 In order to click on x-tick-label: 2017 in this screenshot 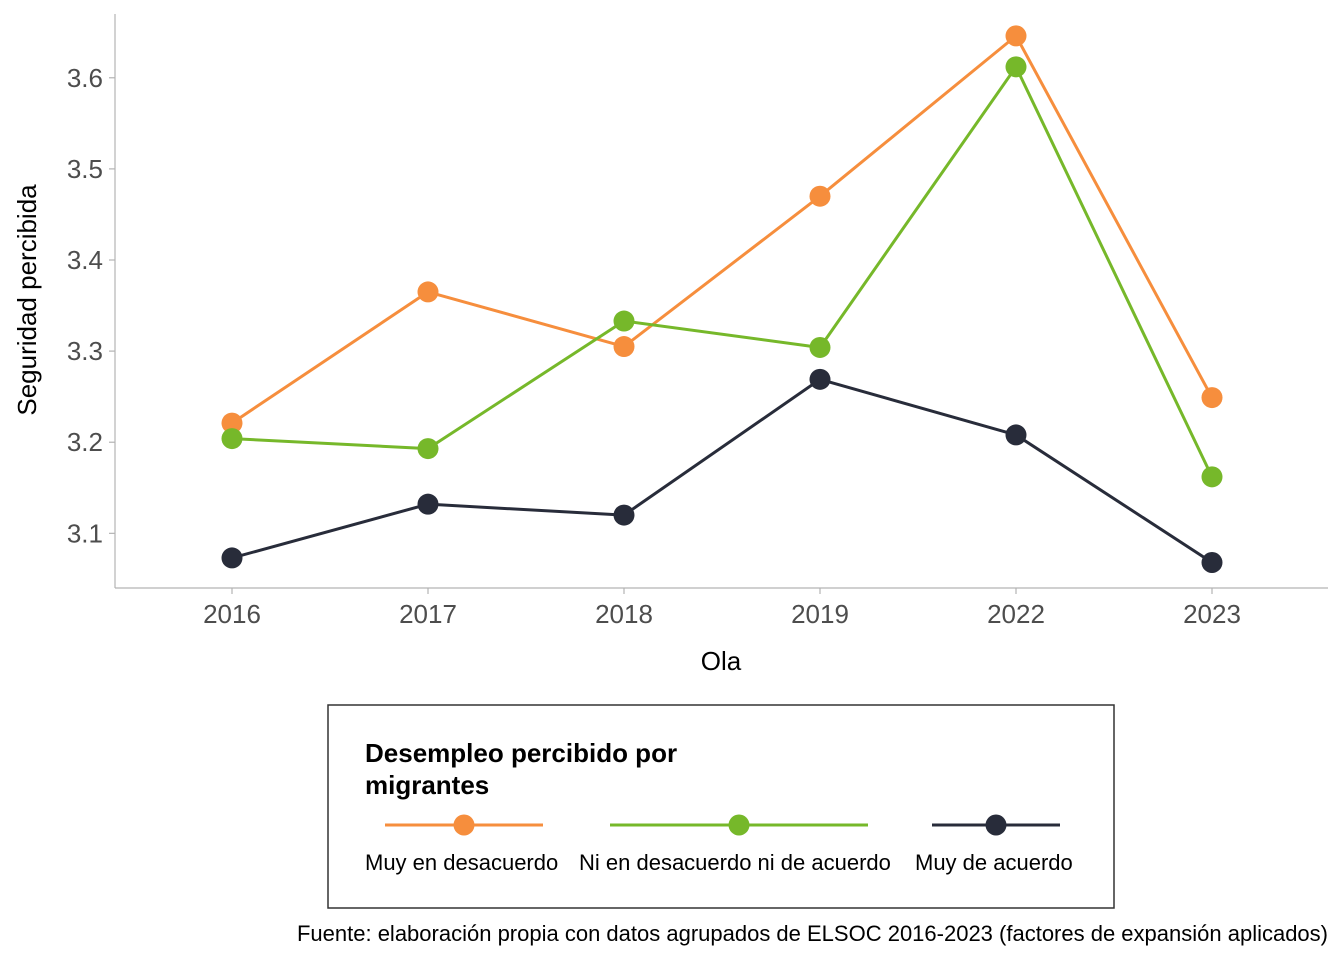, I will do `click(428, 614)`.